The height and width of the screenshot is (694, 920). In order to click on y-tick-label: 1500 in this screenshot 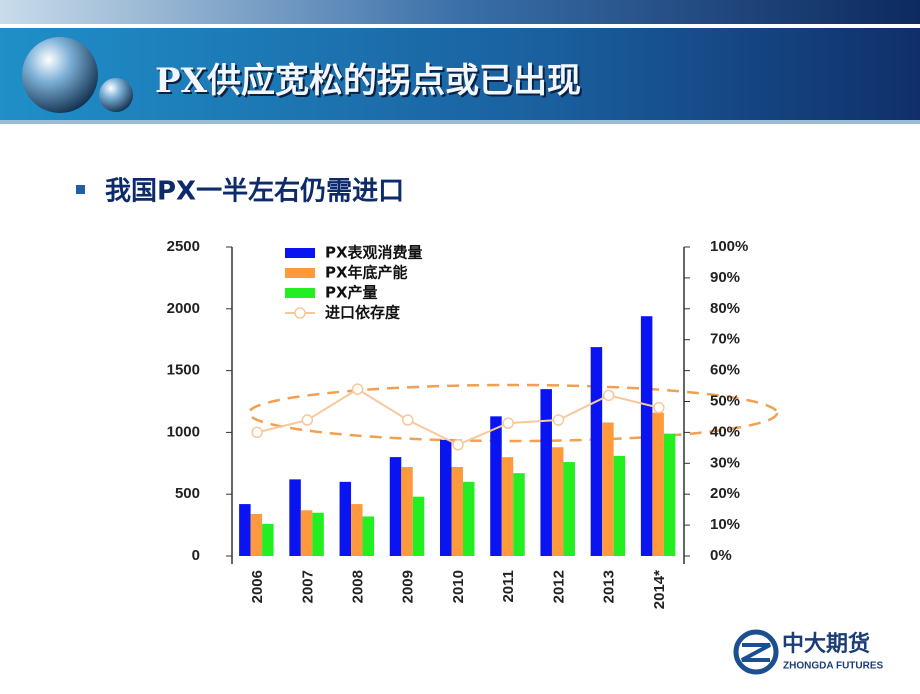, I will do `click(183, 370)`.